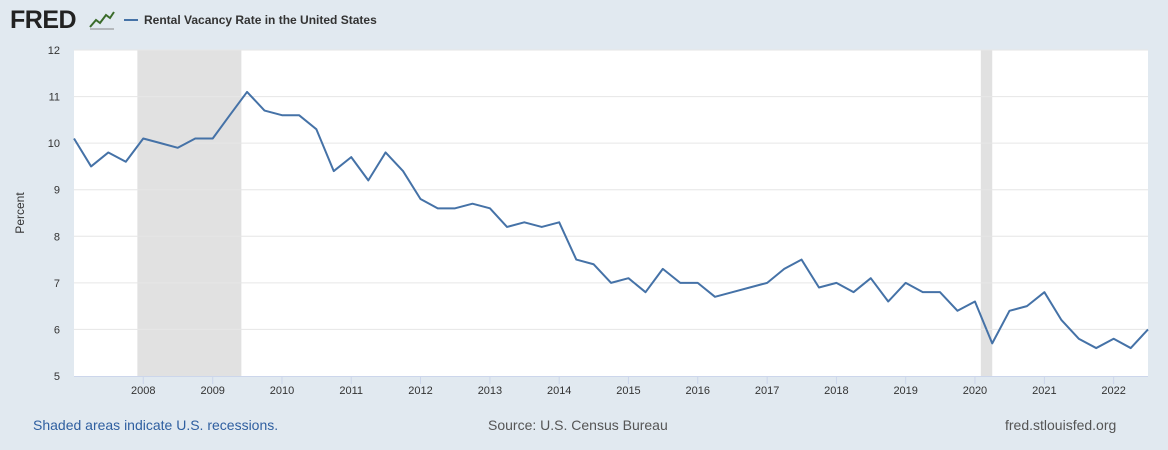 The height and width of the screenshot is (450, 1168). What do you see at coordinates (559, 391) in the screenshot?
I see `x-tick-label: 2014` at bounding box center [559, 391].